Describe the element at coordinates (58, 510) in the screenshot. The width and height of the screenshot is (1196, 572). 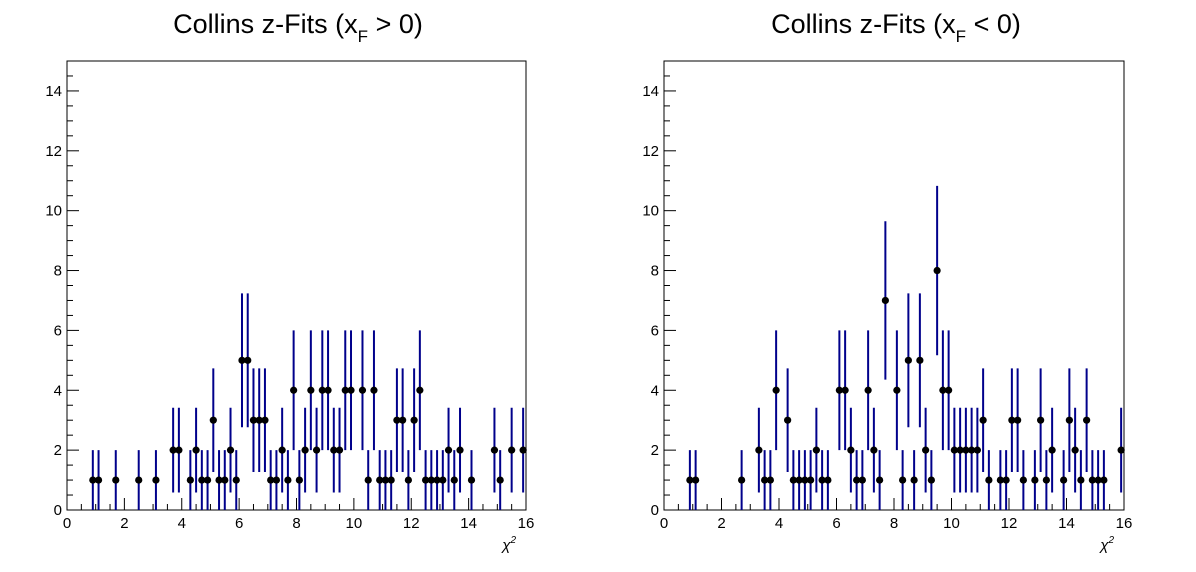
I see `y-tick-label: 0` at that location.